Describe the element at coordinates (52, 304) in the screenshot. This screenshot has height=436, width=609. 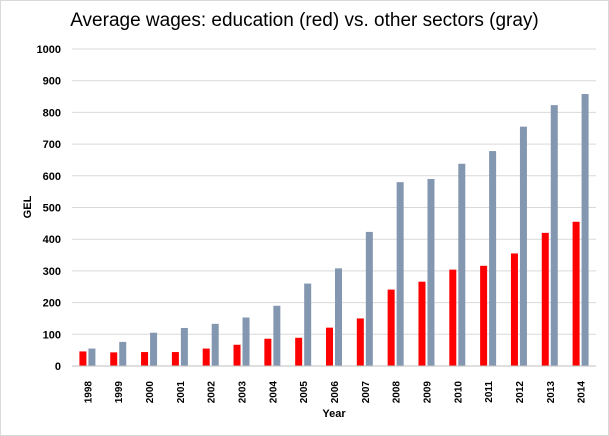
I see `y-tick-label: 200` at that location.